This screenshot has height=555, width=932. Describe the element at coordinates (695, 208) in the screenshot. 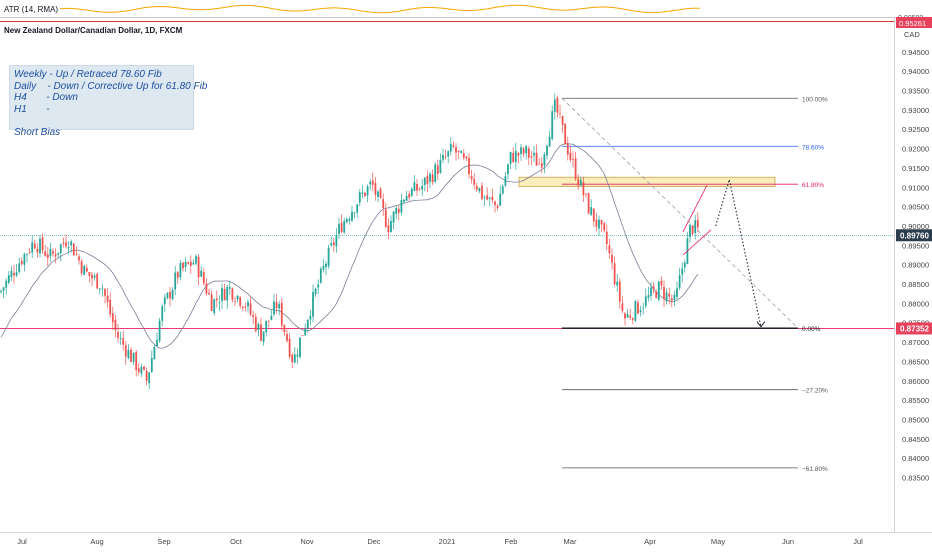

I see `channel-upper-line` at that location.